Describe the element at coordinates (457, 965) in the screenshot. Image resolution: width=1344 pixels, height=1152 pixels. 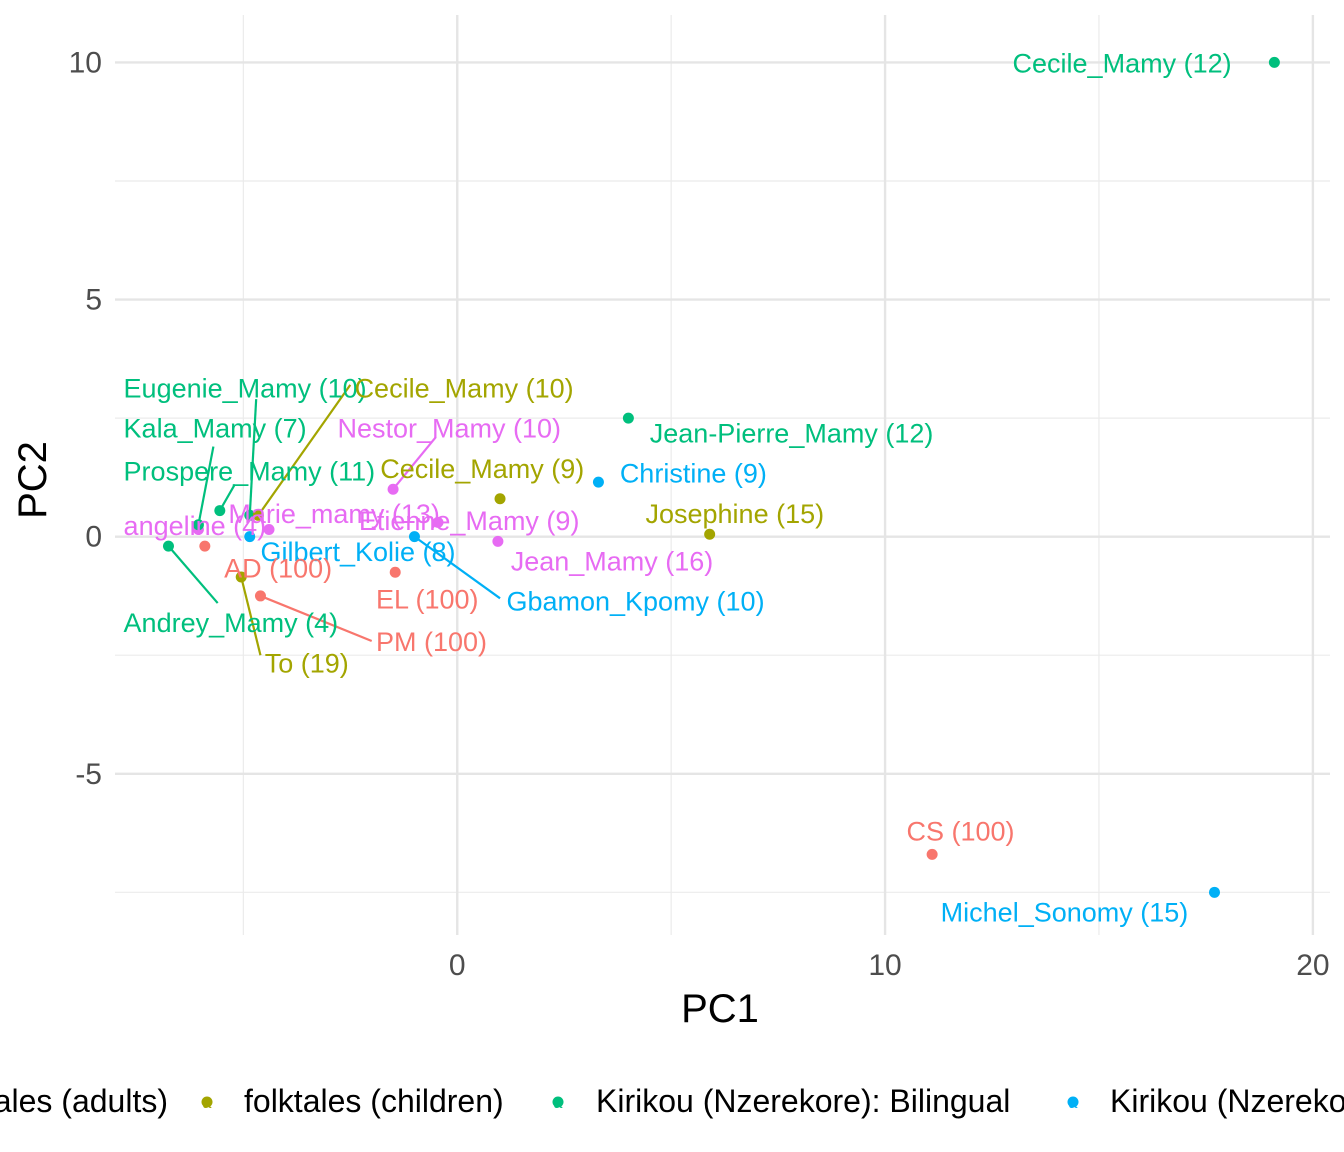
I see `x-tick-label: 0` at that location.